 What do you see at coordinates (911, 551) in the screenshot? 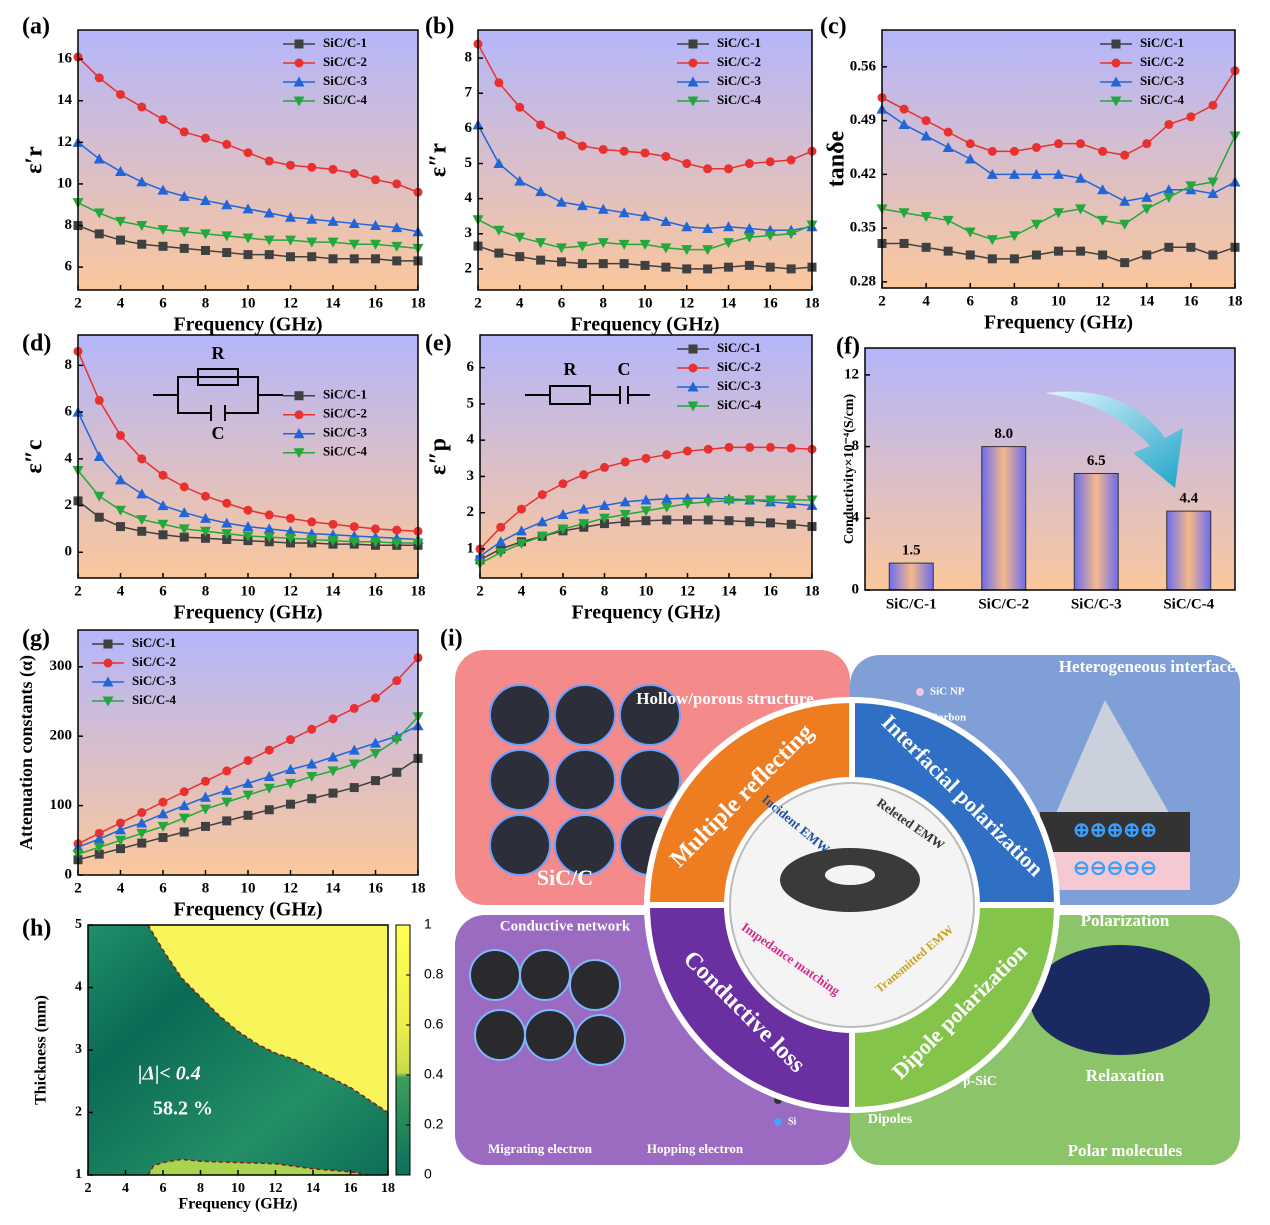
I see `value-label: 1.5` at bounding box center [911, 551].